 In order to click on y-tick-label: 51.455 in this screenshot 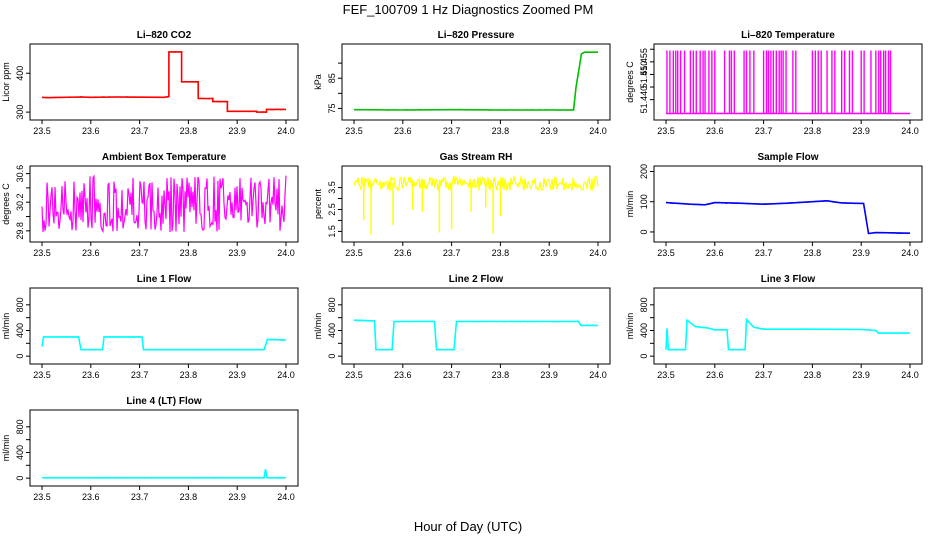, I will do `click(644, 62)`.